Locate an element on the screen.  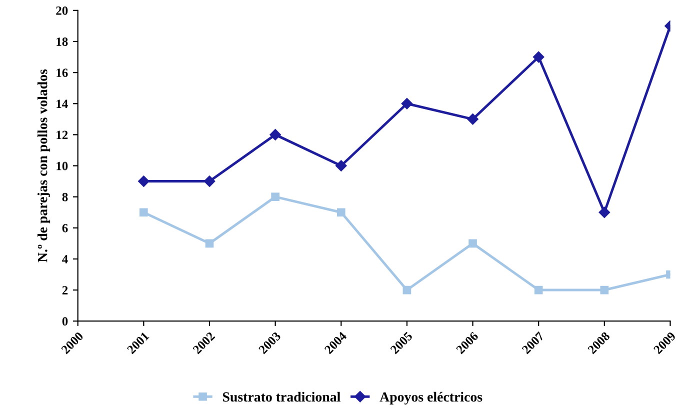
y-tick-label: 16 is located at coordinates (62, 73).